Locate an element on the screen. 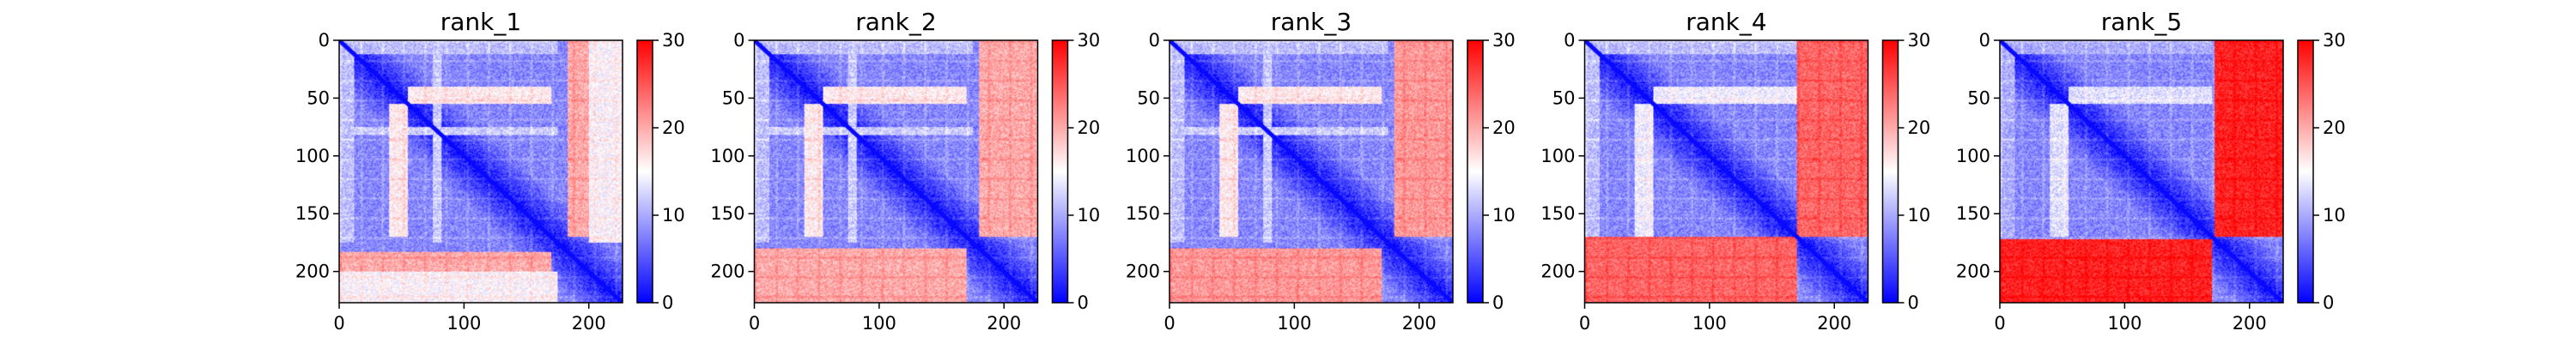 The height and width of the screenshot is (343, 2576). heatmap-panel-5: rank_5 0 50 100 150 200 0 100 200 0 10 20 30 is located at coordinates (2151, 171).